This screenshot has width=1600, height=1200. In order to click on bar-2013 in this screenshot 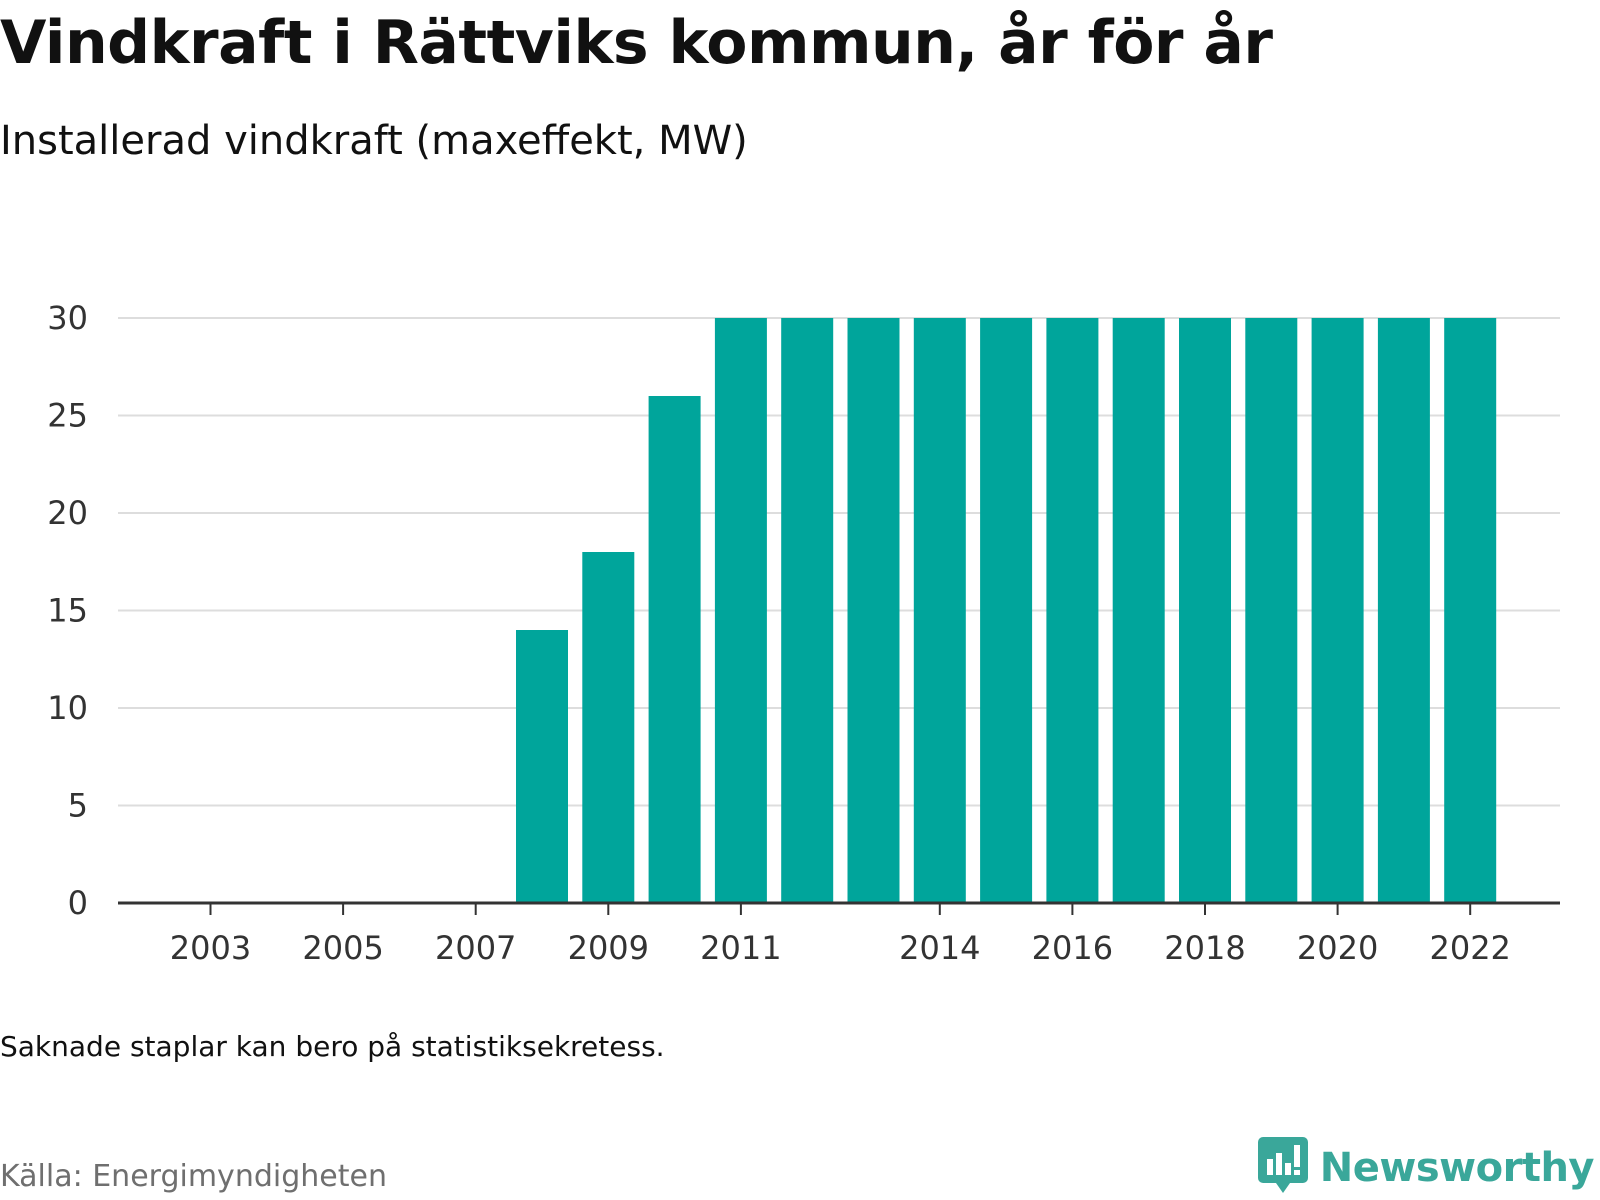, I will do `click(873, 610)`.